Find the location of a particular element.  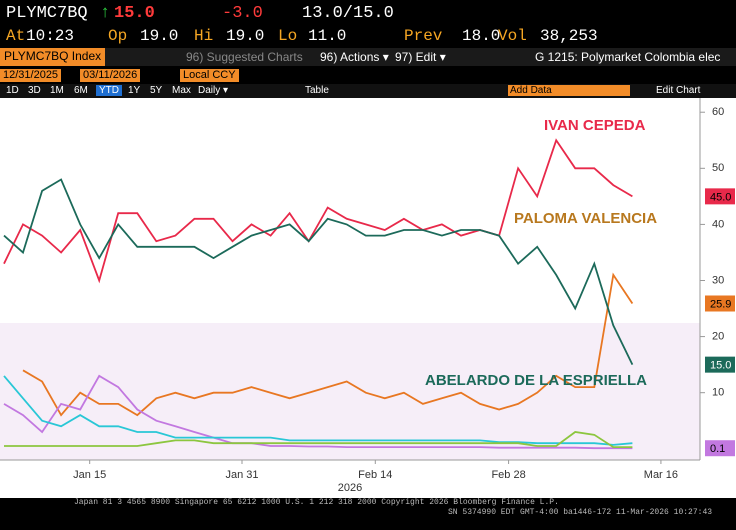

currency: Local CCY is located at coordinates (209, 75).